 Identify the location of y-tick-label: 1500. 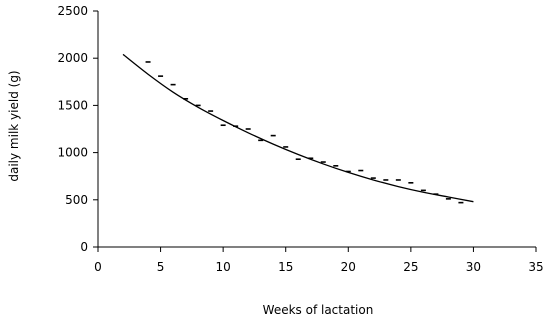
(72, 105).